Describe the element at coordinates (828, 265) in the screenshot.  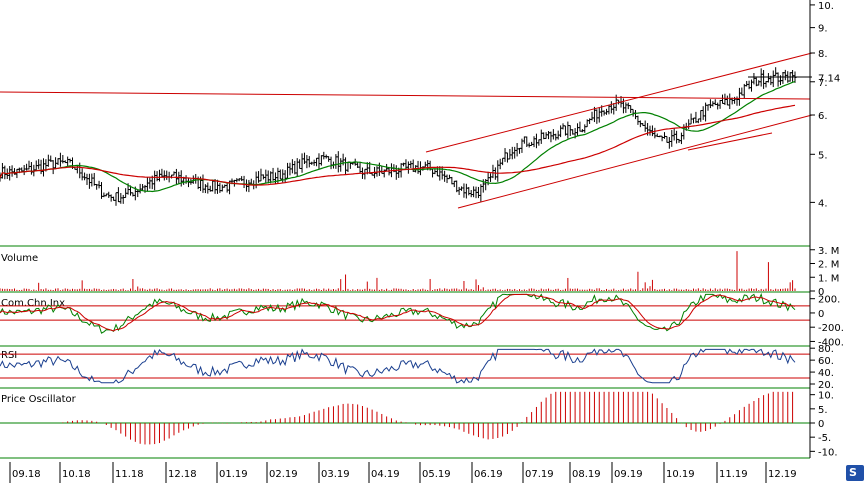
I see `volume-axis-tick-label: 2. M` at that location.